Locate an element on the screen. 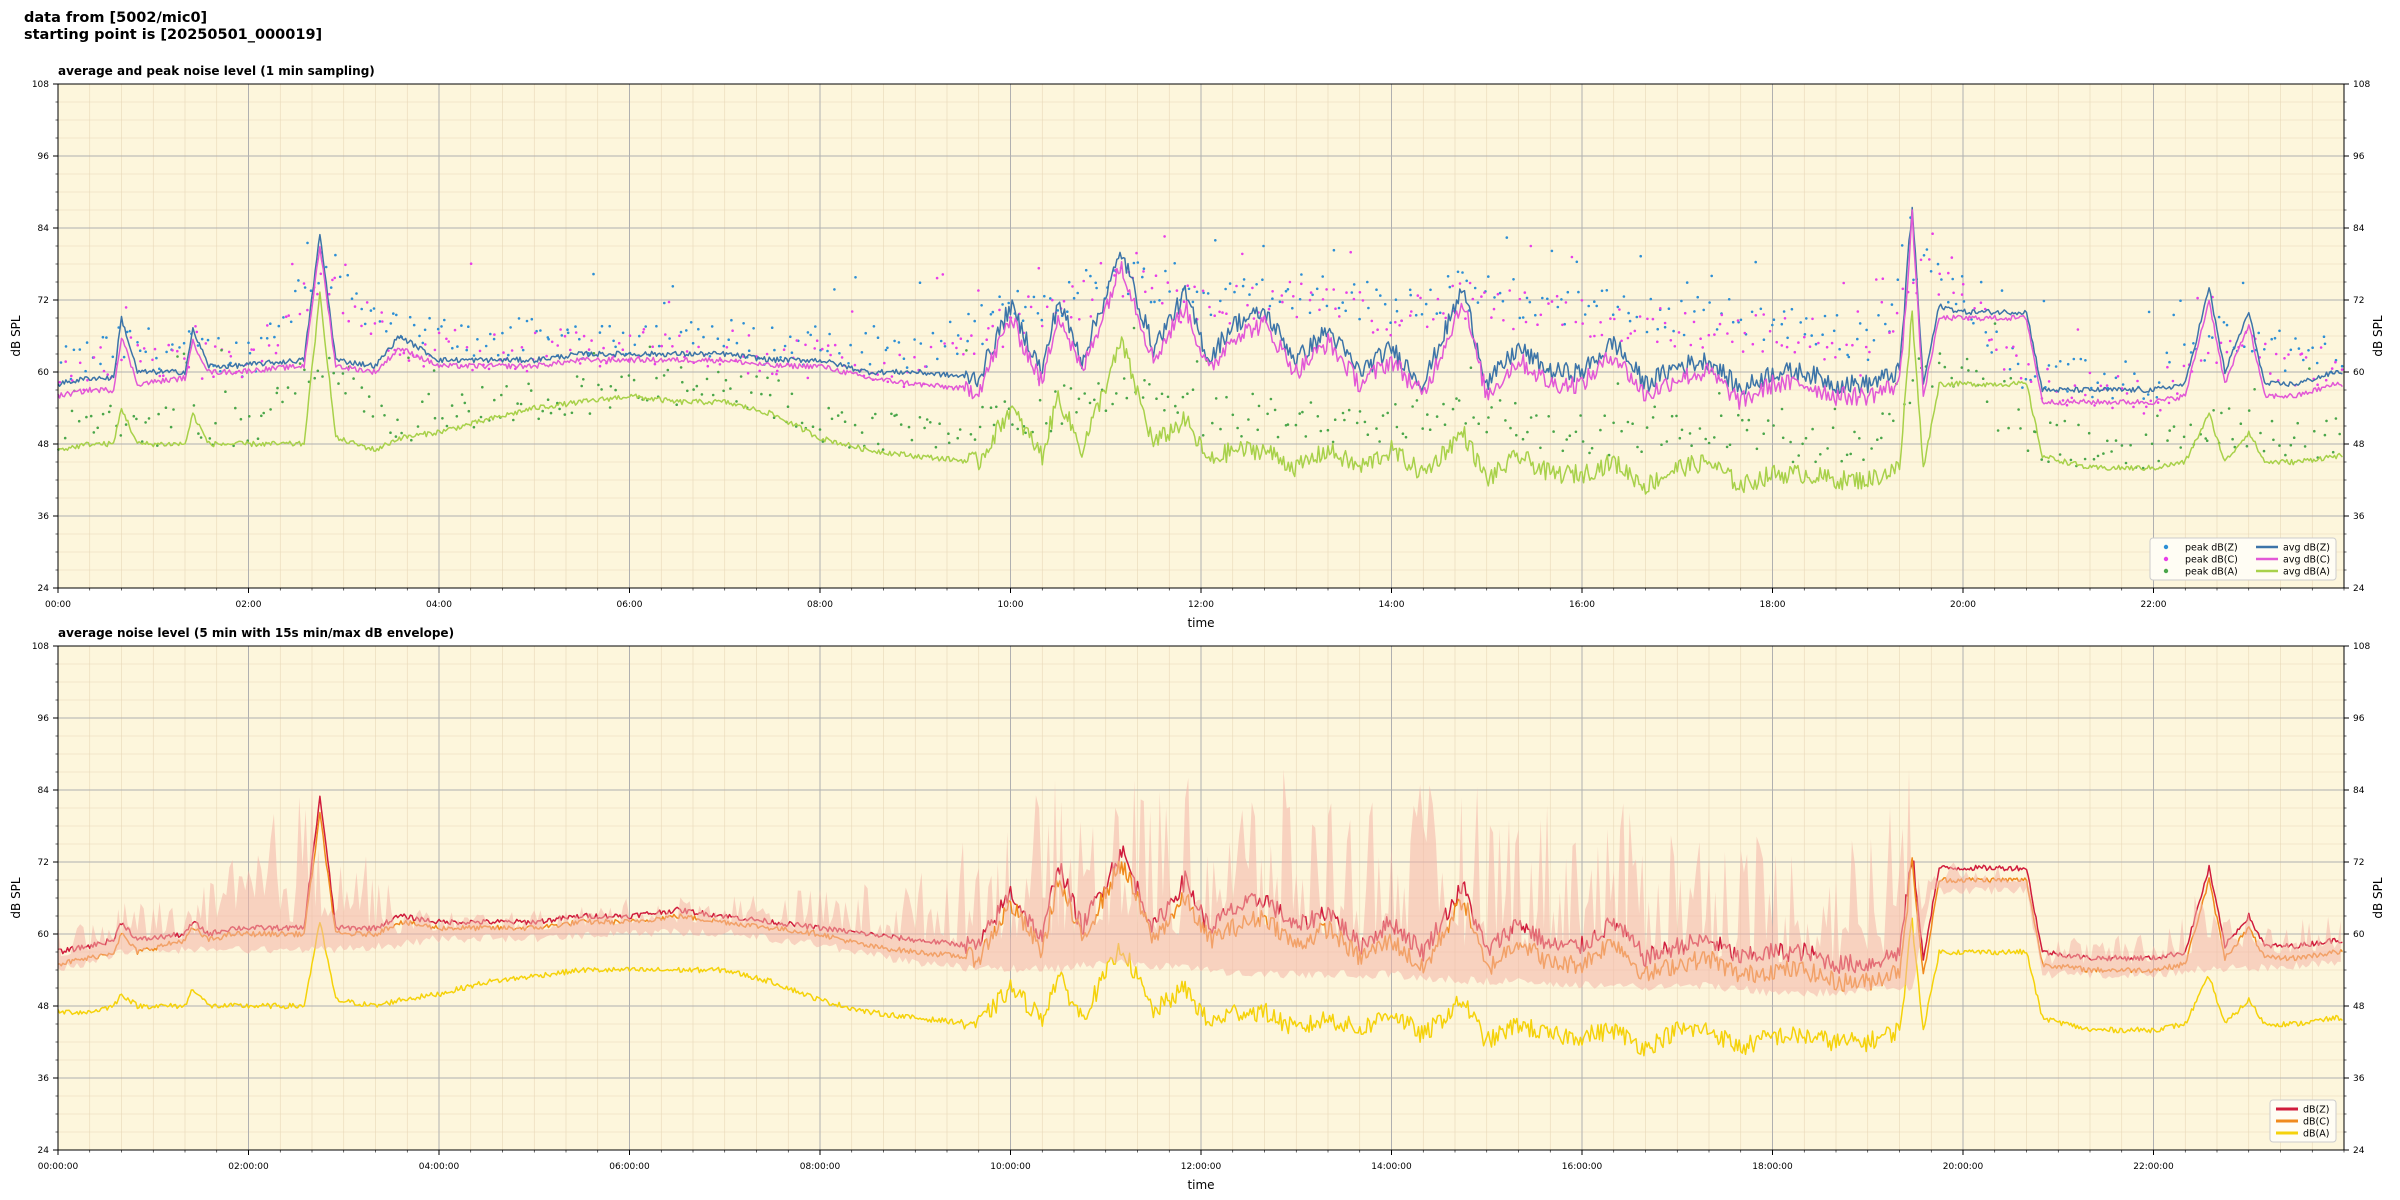 Image resolution: width=2400 pixels, height=1200 pixels. series-peak-db-a is located at coordinates (1199, 396).